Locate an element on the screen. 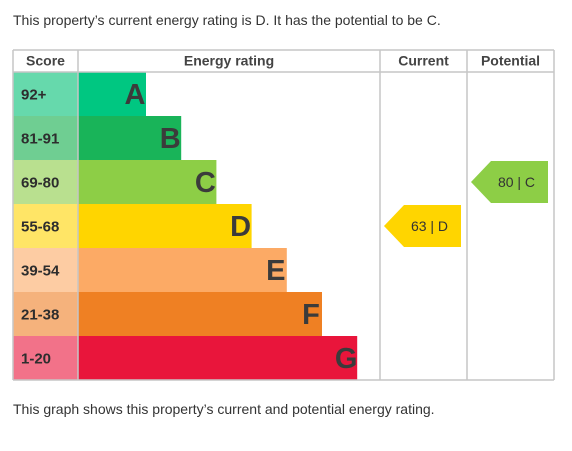 This screenshot has width=572, height=451. score-cell-b is located at coordinates (45, 138).